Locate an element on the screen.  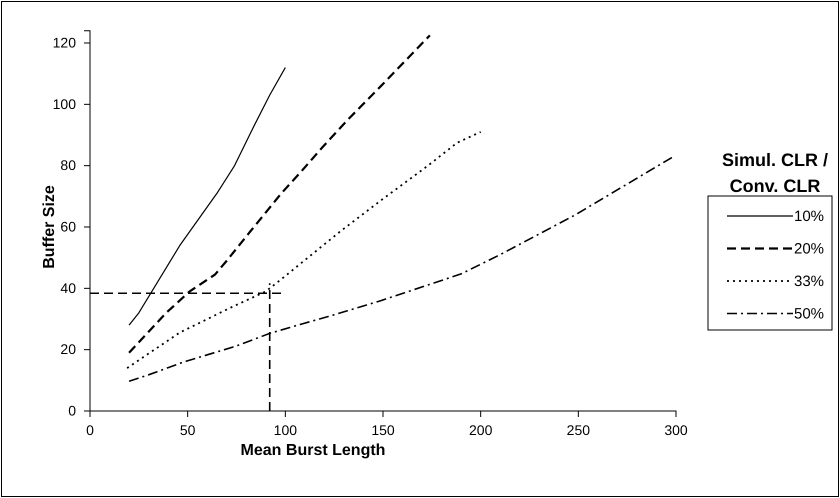
y-tick-label: 120 is located at coordinates (64, 42).